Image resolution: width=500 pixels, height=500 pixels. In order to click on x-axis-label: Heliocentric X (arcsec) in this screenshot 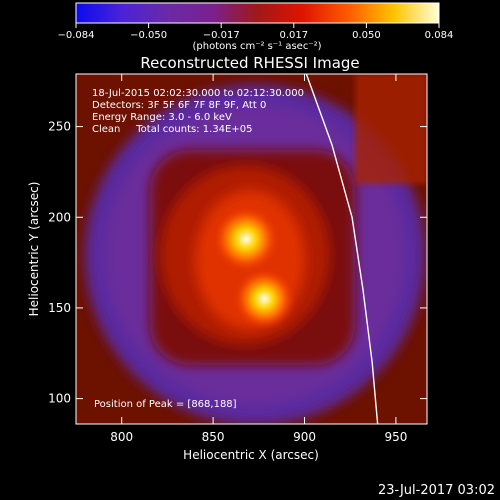, I will do `click(251, 455)`.